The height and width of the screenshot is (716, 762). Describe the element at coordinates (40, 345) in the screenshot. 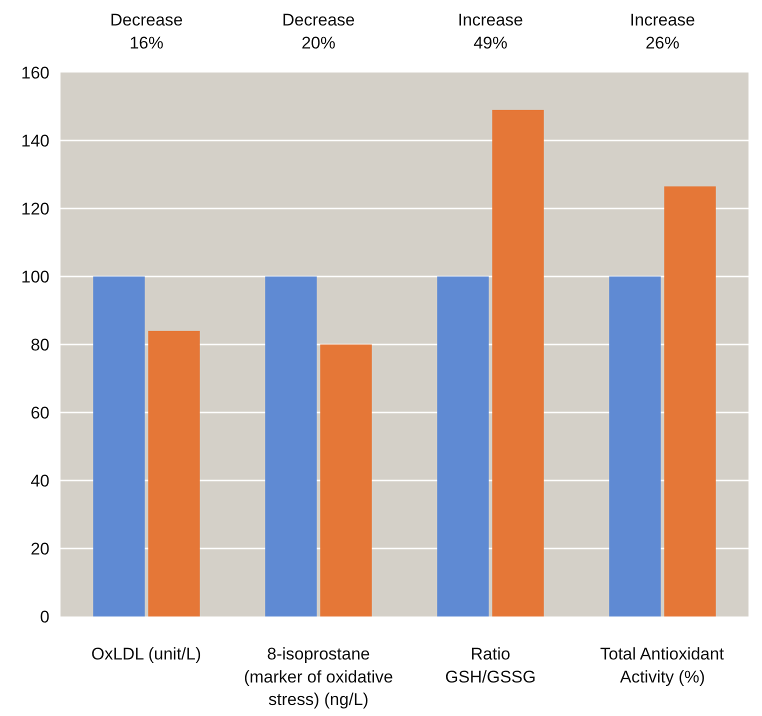

I see `y-tick-label: 80` at that location.